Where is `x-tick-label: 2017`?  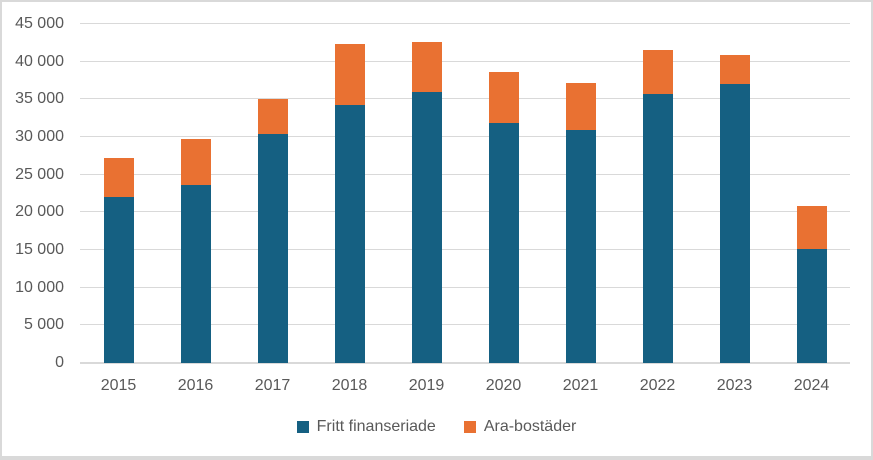 x-tick-label: 2017 is located at coordinates (272, 385).